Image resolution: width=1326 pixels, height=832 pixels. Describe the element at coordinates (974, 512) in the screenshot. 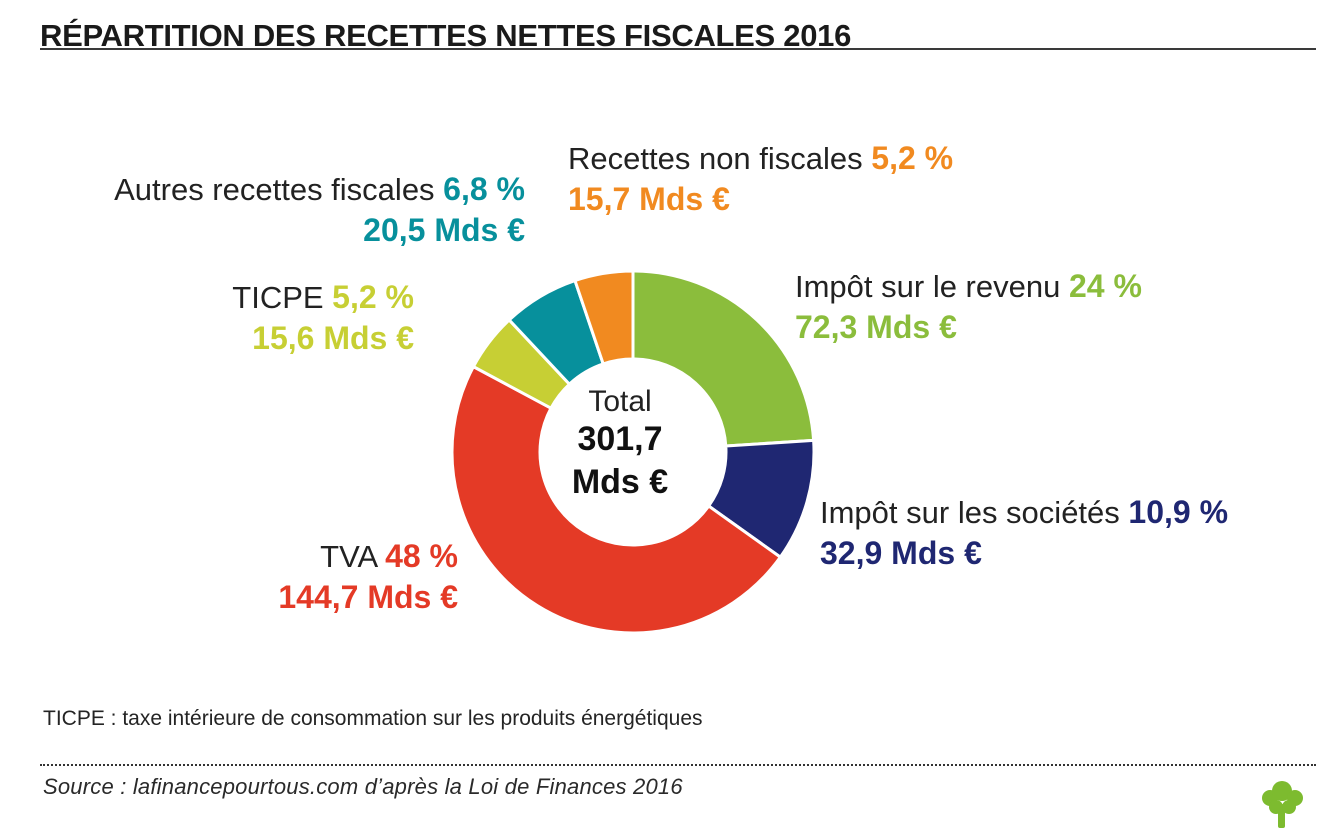

I see `slice-name-1: Impôt sur les sociétés` at that location.